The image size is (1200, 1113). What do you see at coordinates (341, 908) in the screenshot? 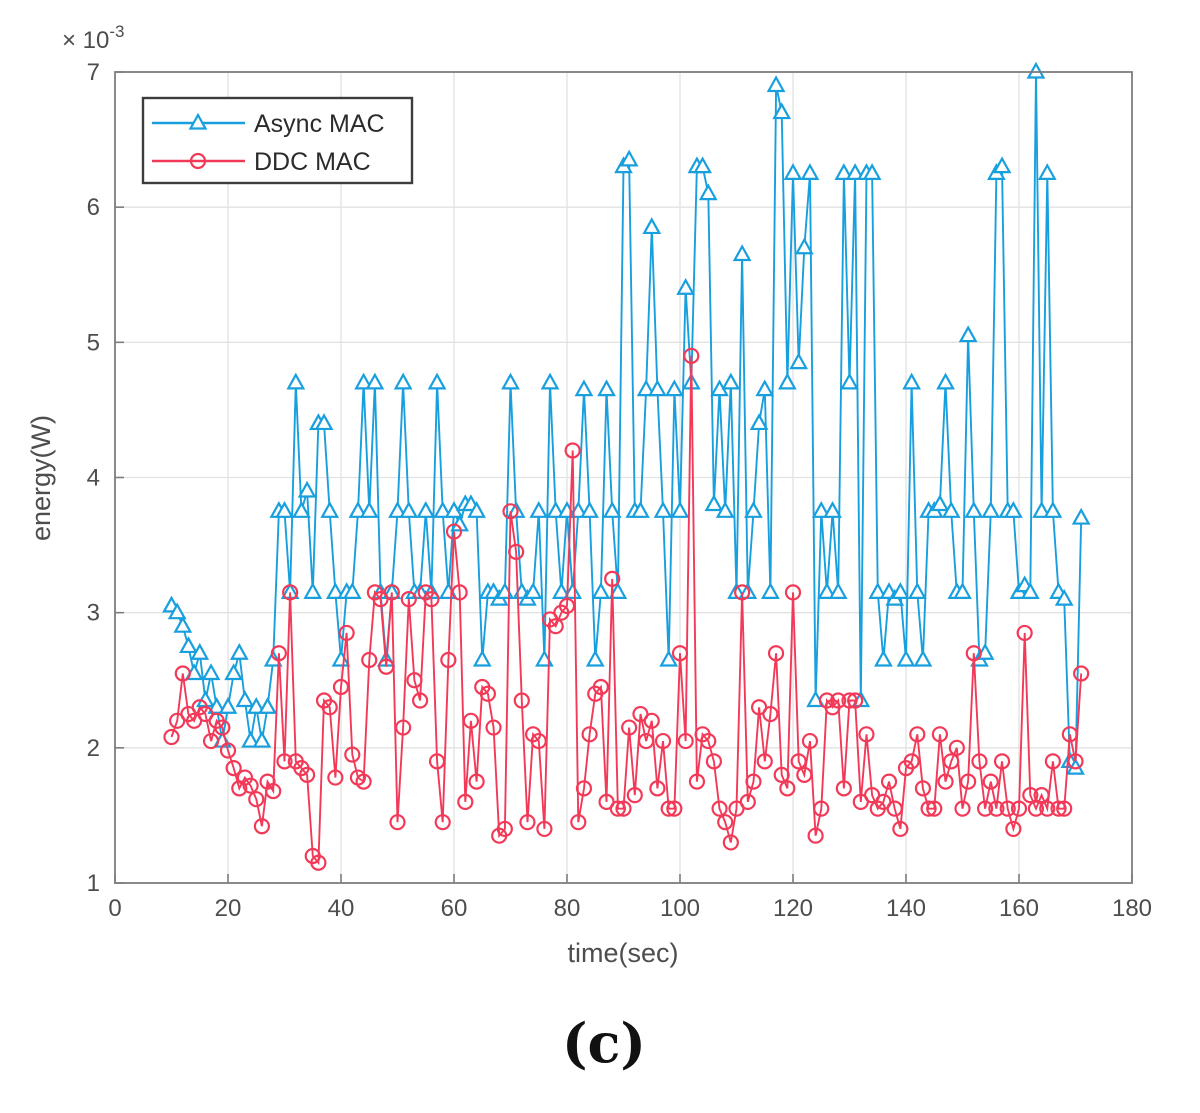
I see `x-tick-label: 40` at bounding box center [341, 908].